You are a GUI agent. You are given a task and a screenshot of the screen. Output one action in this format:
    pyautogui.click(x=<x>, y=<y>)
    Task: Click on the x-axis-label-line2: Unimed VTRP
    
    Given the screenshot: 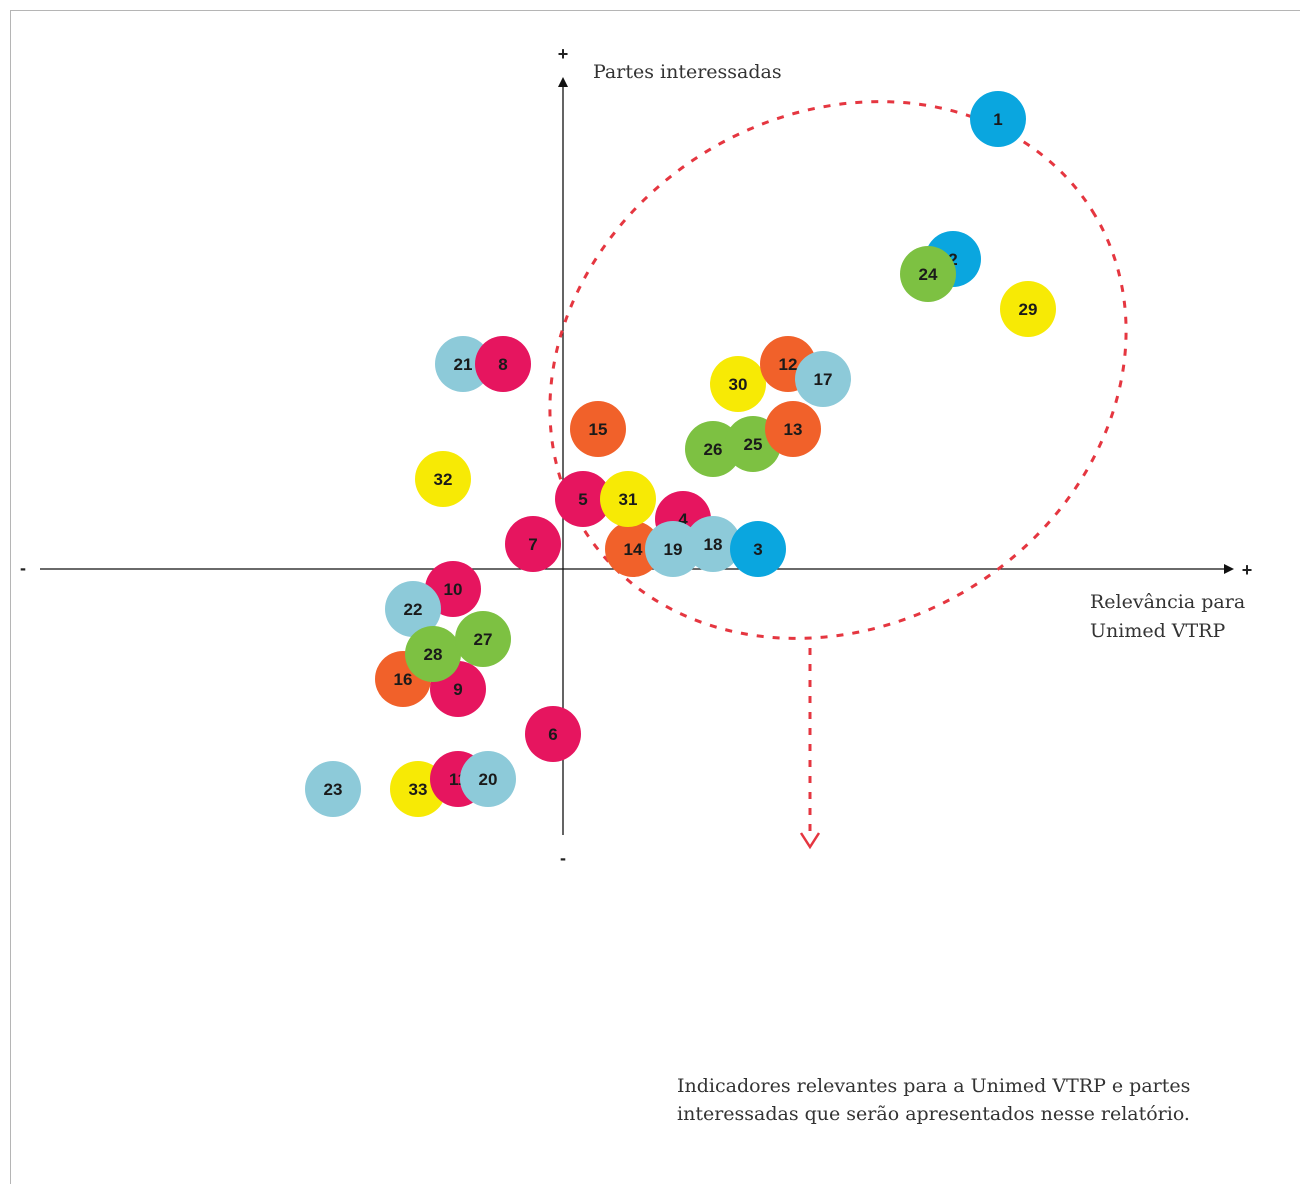 What is the action you would take?
    pyautogui.click(x=1157, y=631)
    